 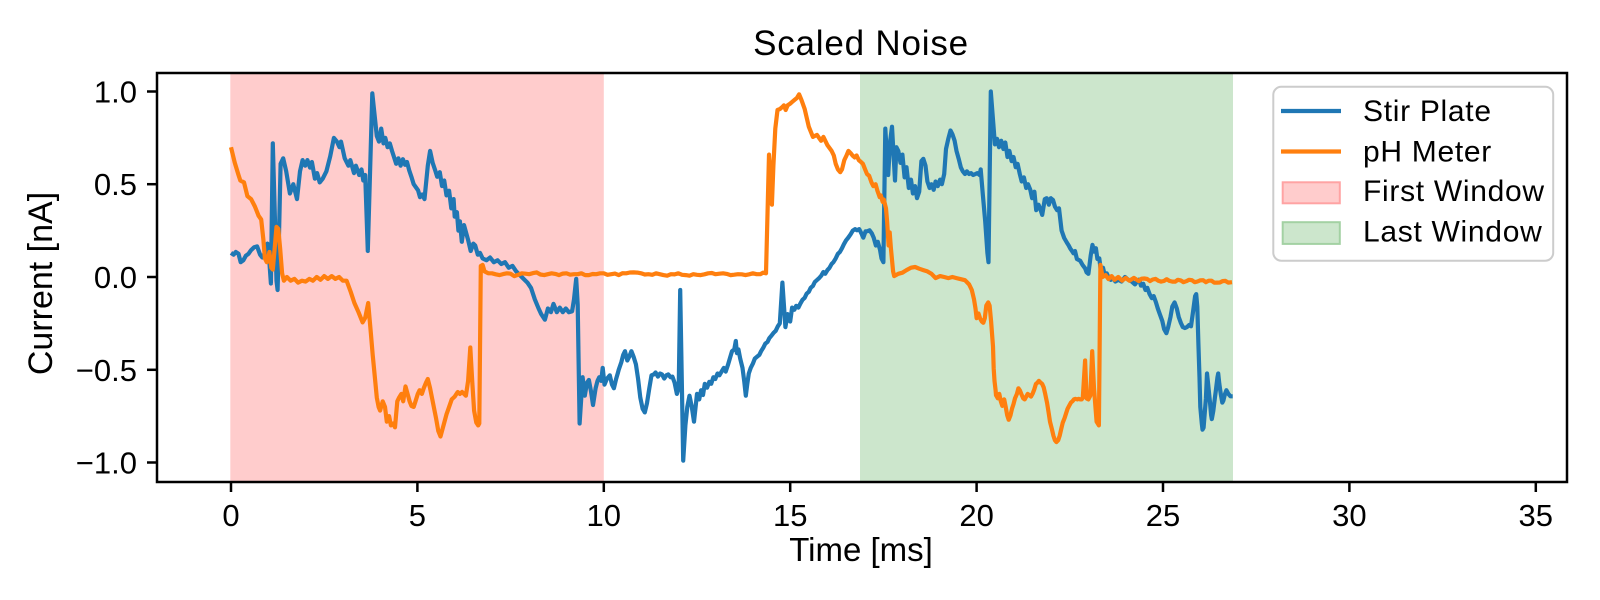 I want to click on svg-text: 15, so click(x=790, y=515).